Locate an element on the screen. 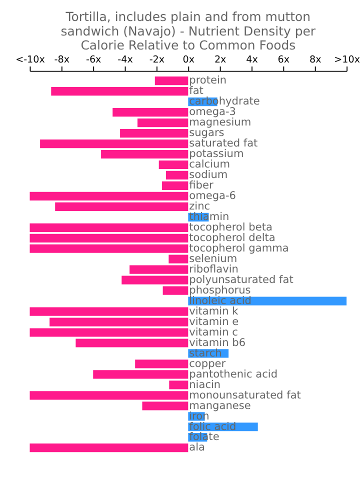 The image size is (360, 498). y-tick-label: vitamin c is located at coordinates (213, 332).